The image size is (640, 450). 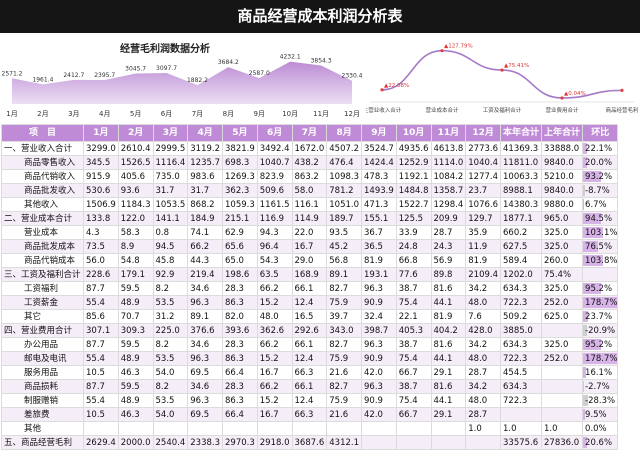 I want to click on value-cell: 405.6, so click(x=135, y=176).